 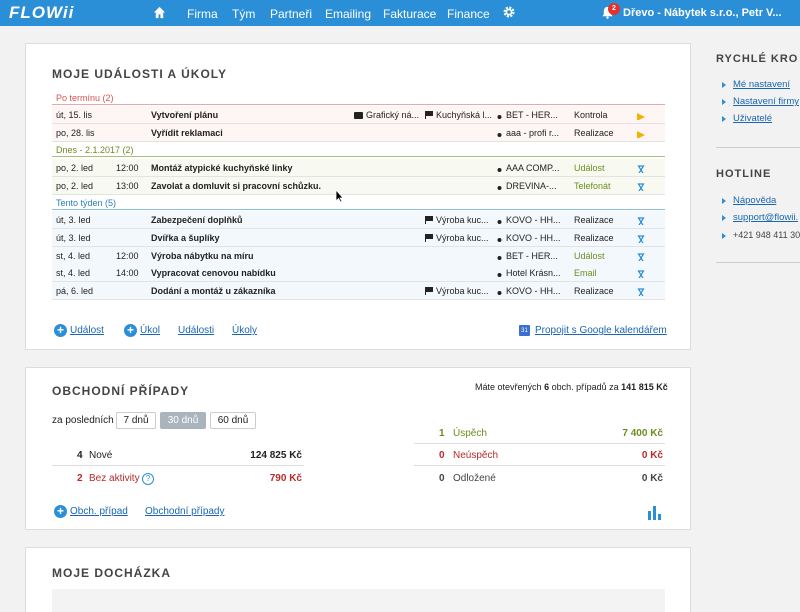 I want to click on help-icon: ?, so click(x=148, y=479).